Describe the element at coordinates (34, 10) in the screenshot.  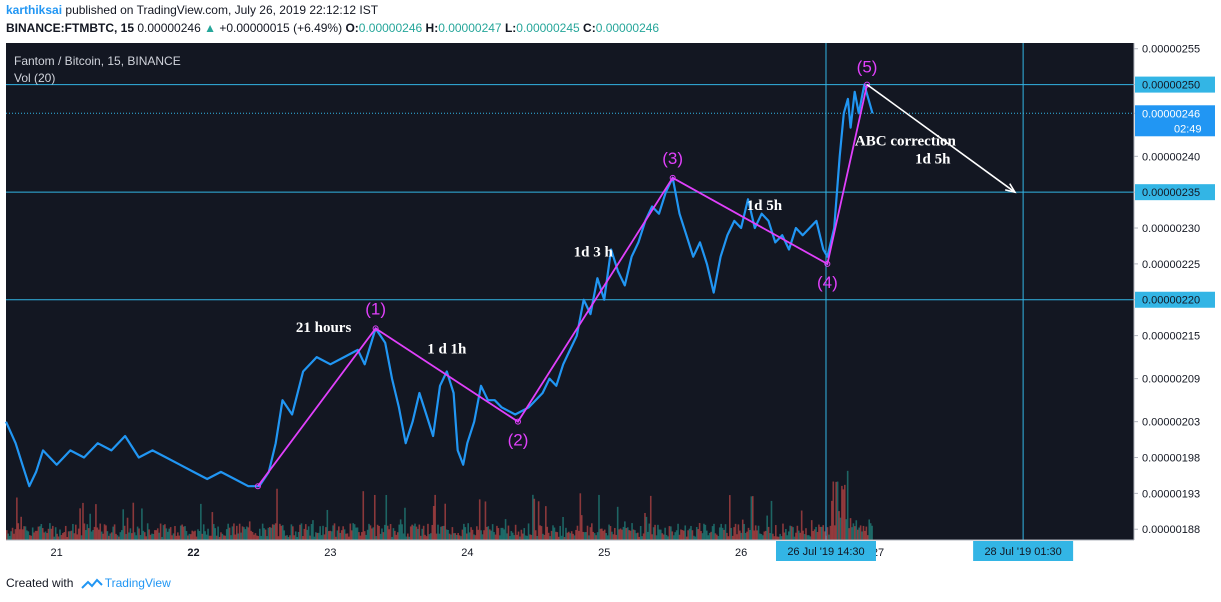
I see `author-link: karthiksai` at that location.